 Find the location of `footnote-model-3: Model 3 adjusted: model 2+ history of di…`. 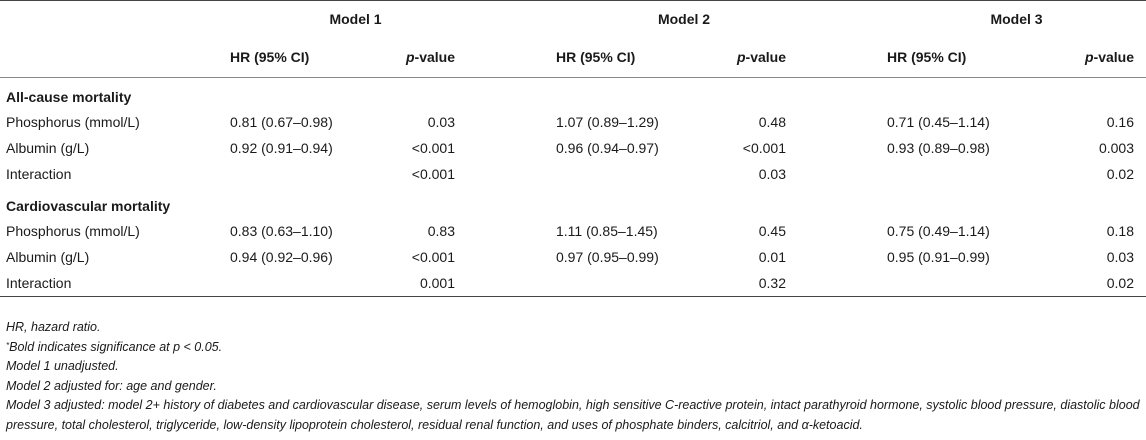

footnote-model-3: Model 3 adjusted: model 2+ history of di… is located at coordinates (573, 415).